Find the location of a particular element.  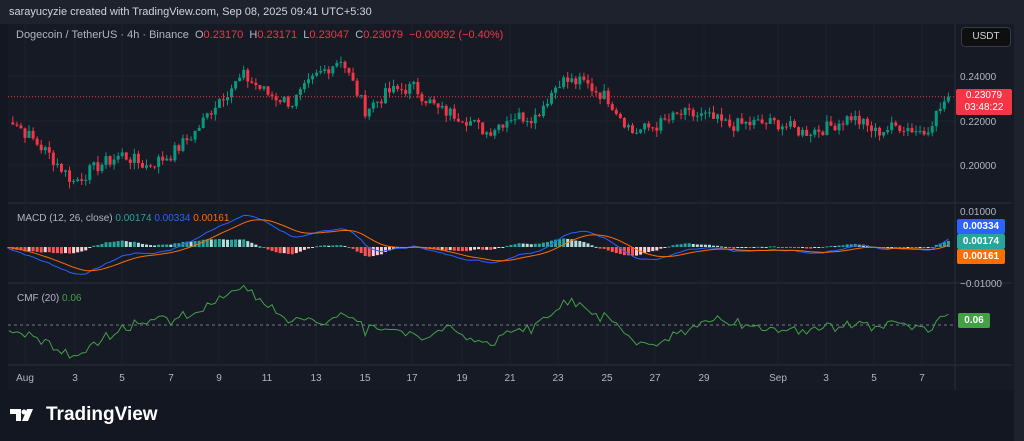

macd-axis-label: −0.01000 is located at coordinates (981, 284).